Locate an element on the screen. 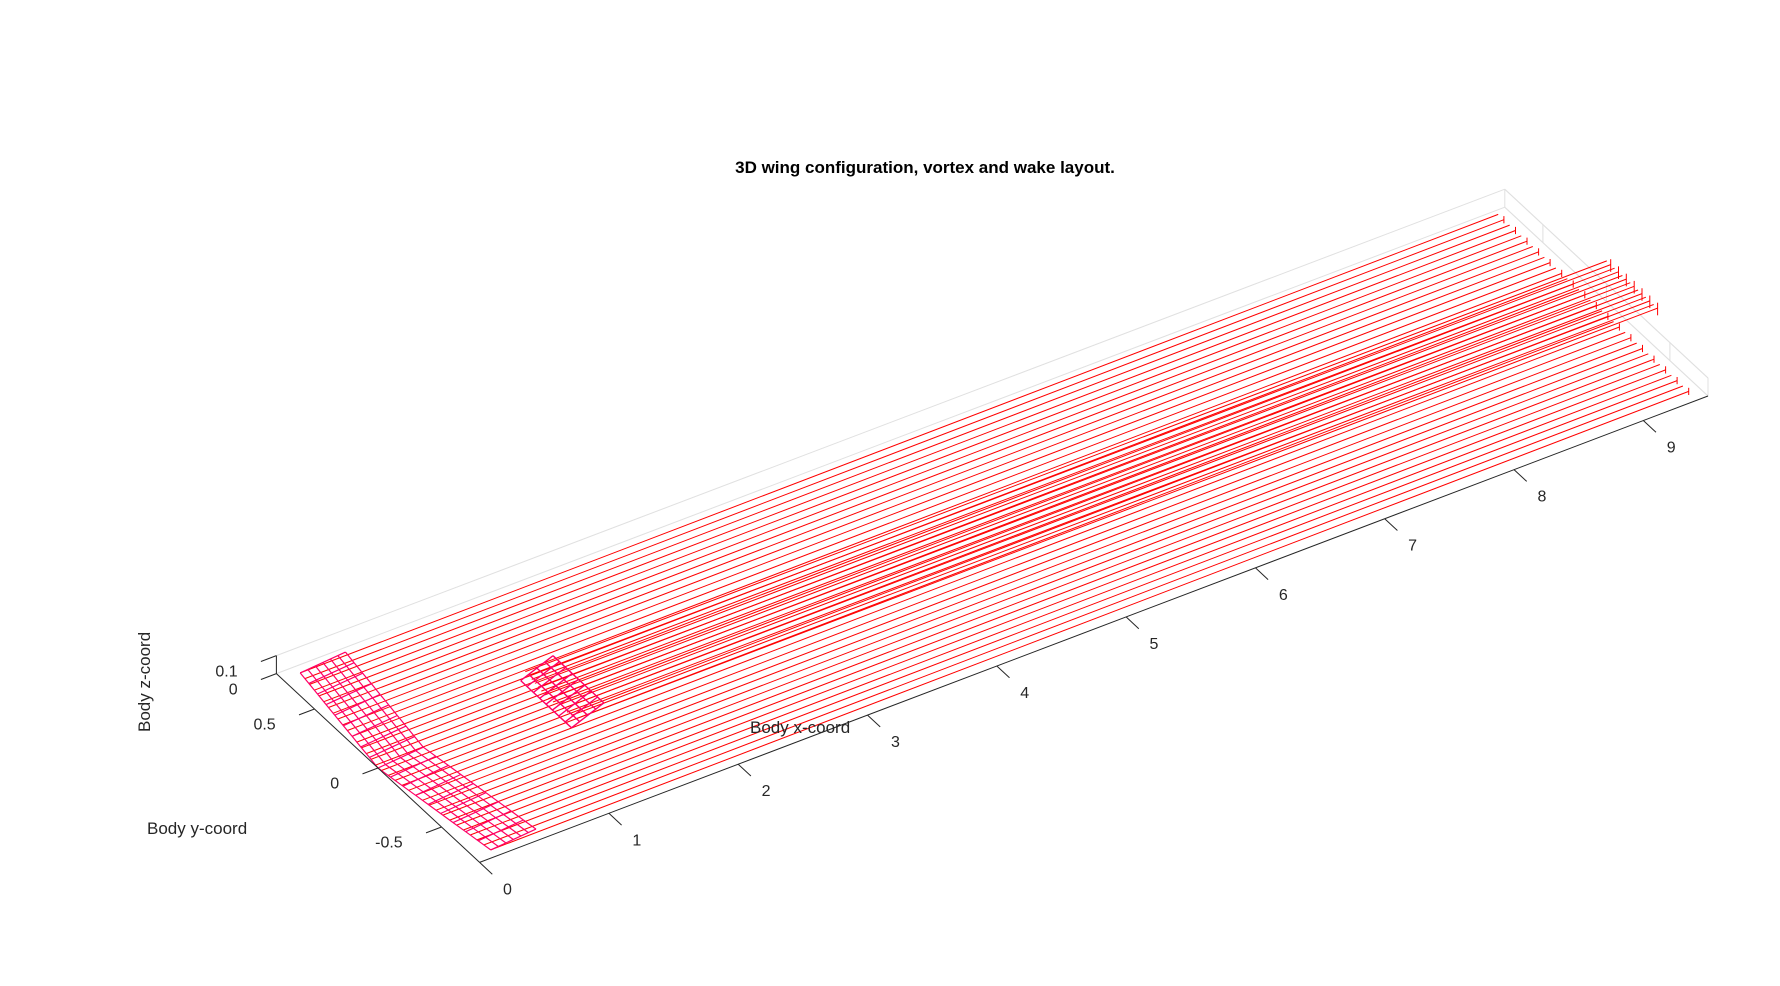  grid-line is located at coordinates (1606, 283).